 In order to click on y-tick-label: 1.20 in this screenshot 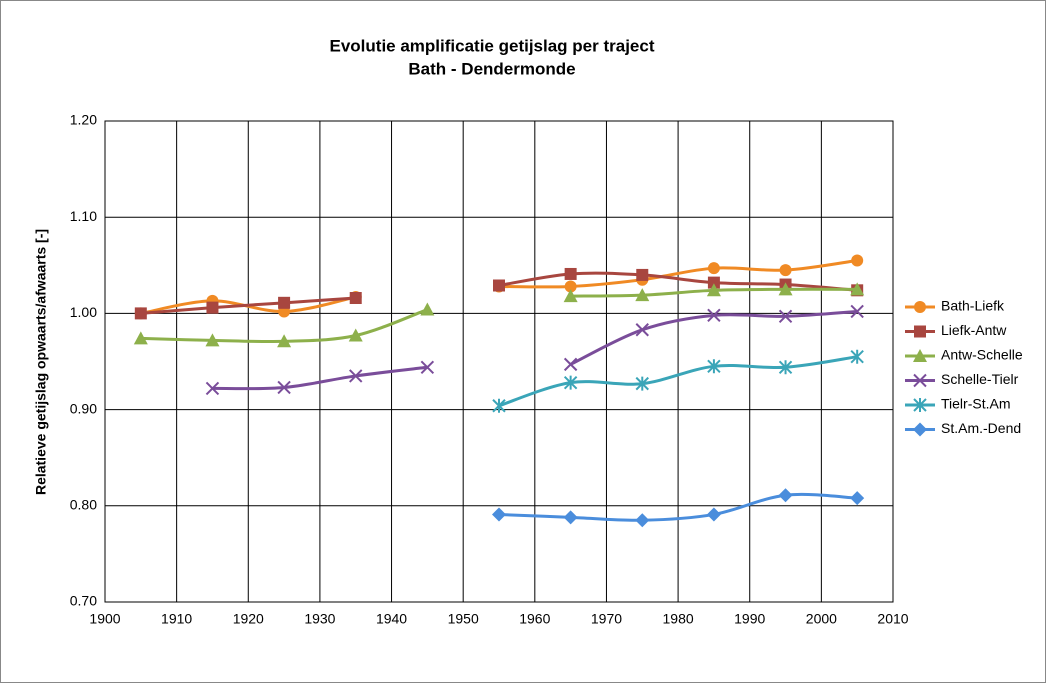, I will do `click(83, 120)`.